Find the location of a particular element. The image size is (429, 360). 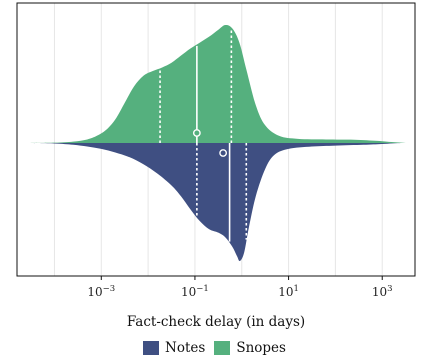

legend-label-notes: Notes is located at coordinates (185, 348).